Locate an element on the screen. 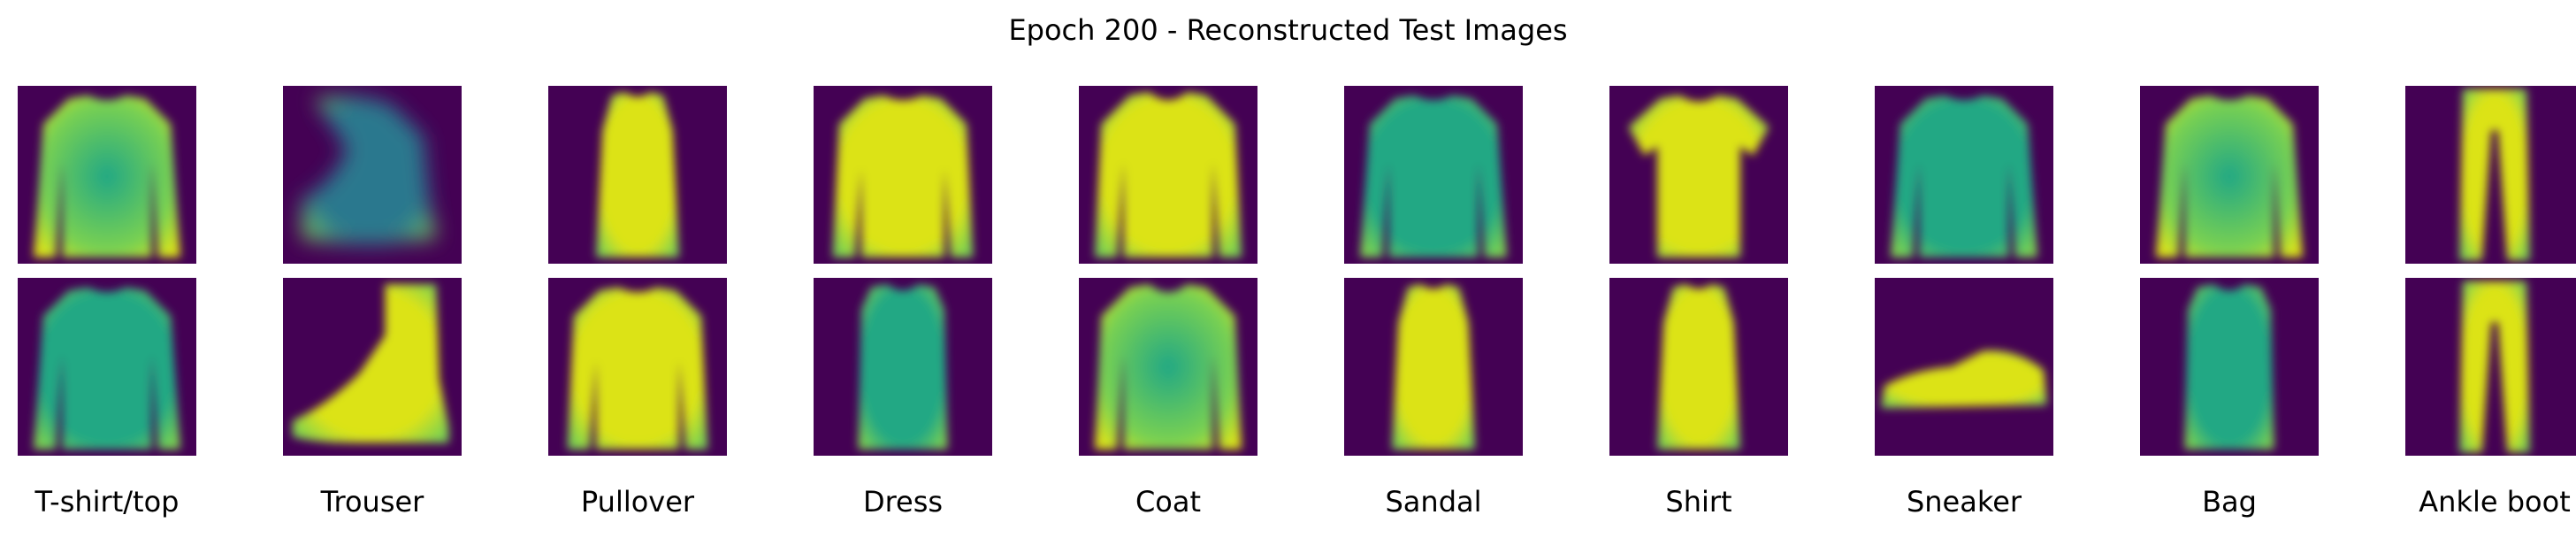 This screenshot has height=538, width=2576. class-label: Ankle boot is located at coordinates (2495, 502).